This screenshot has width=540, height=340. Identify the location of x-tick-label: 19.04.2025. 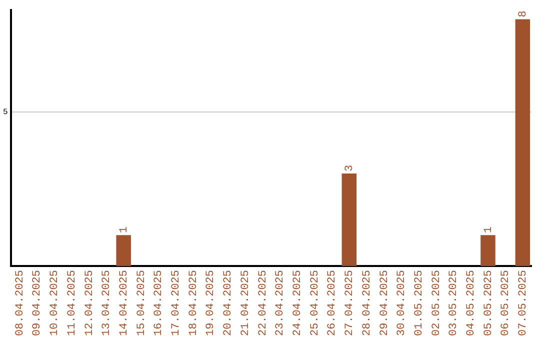
(211, 303).